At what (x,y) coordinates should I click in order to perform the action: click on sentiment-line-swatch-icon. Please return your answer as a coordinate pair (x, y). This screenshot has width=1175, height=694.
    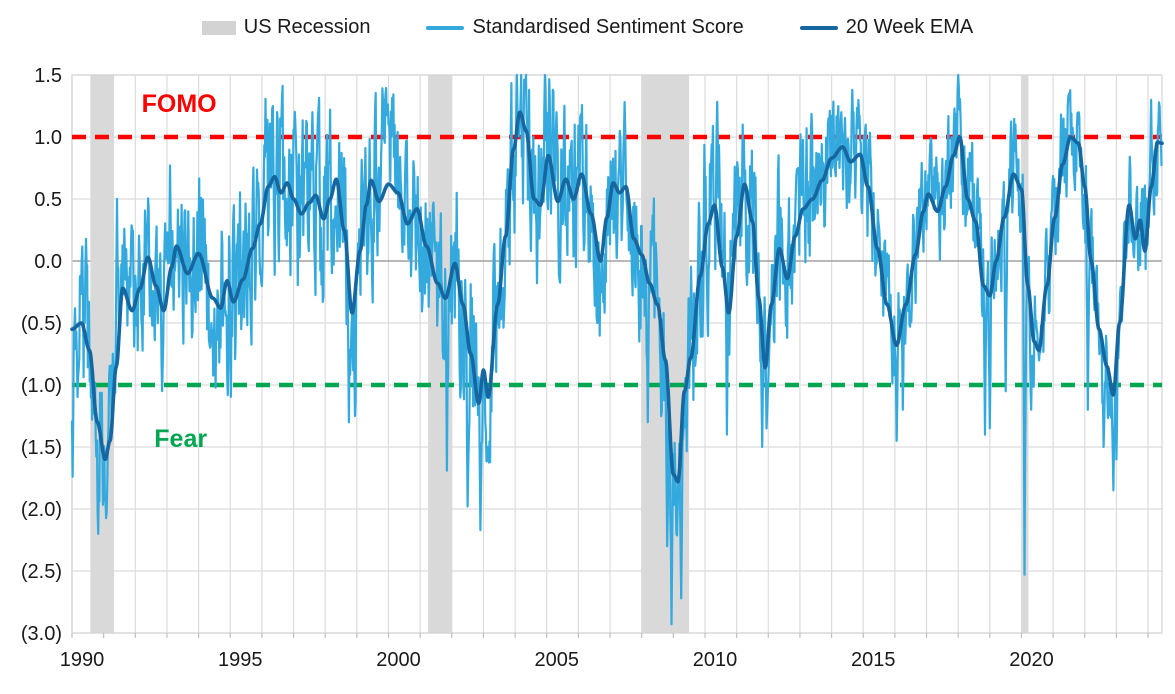
    Looking at the image, I should click on (445, 27).